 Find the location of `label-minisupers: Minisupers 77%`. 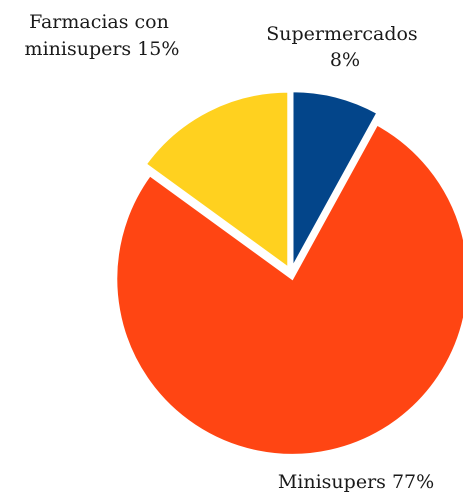

label-minisupers: Minisupers 77% is located at coordinates (356, 482).